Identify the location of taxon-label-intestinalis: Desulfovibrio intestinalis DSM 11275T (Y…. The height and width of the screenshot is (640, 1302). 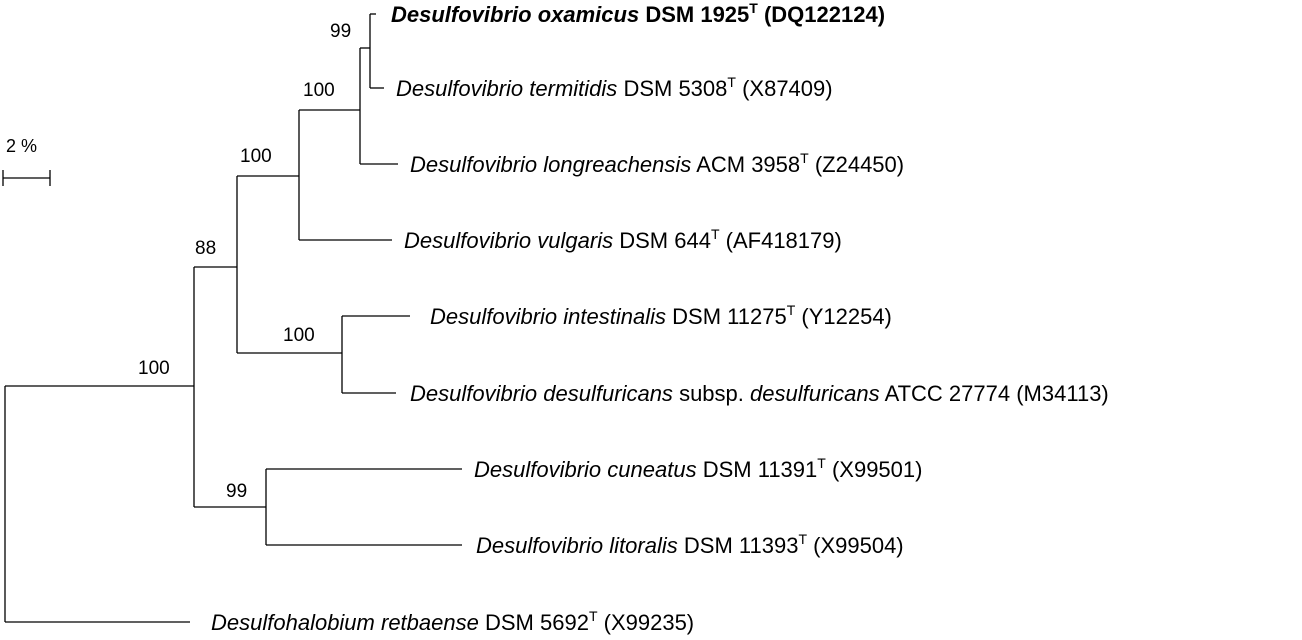
(661, 315).